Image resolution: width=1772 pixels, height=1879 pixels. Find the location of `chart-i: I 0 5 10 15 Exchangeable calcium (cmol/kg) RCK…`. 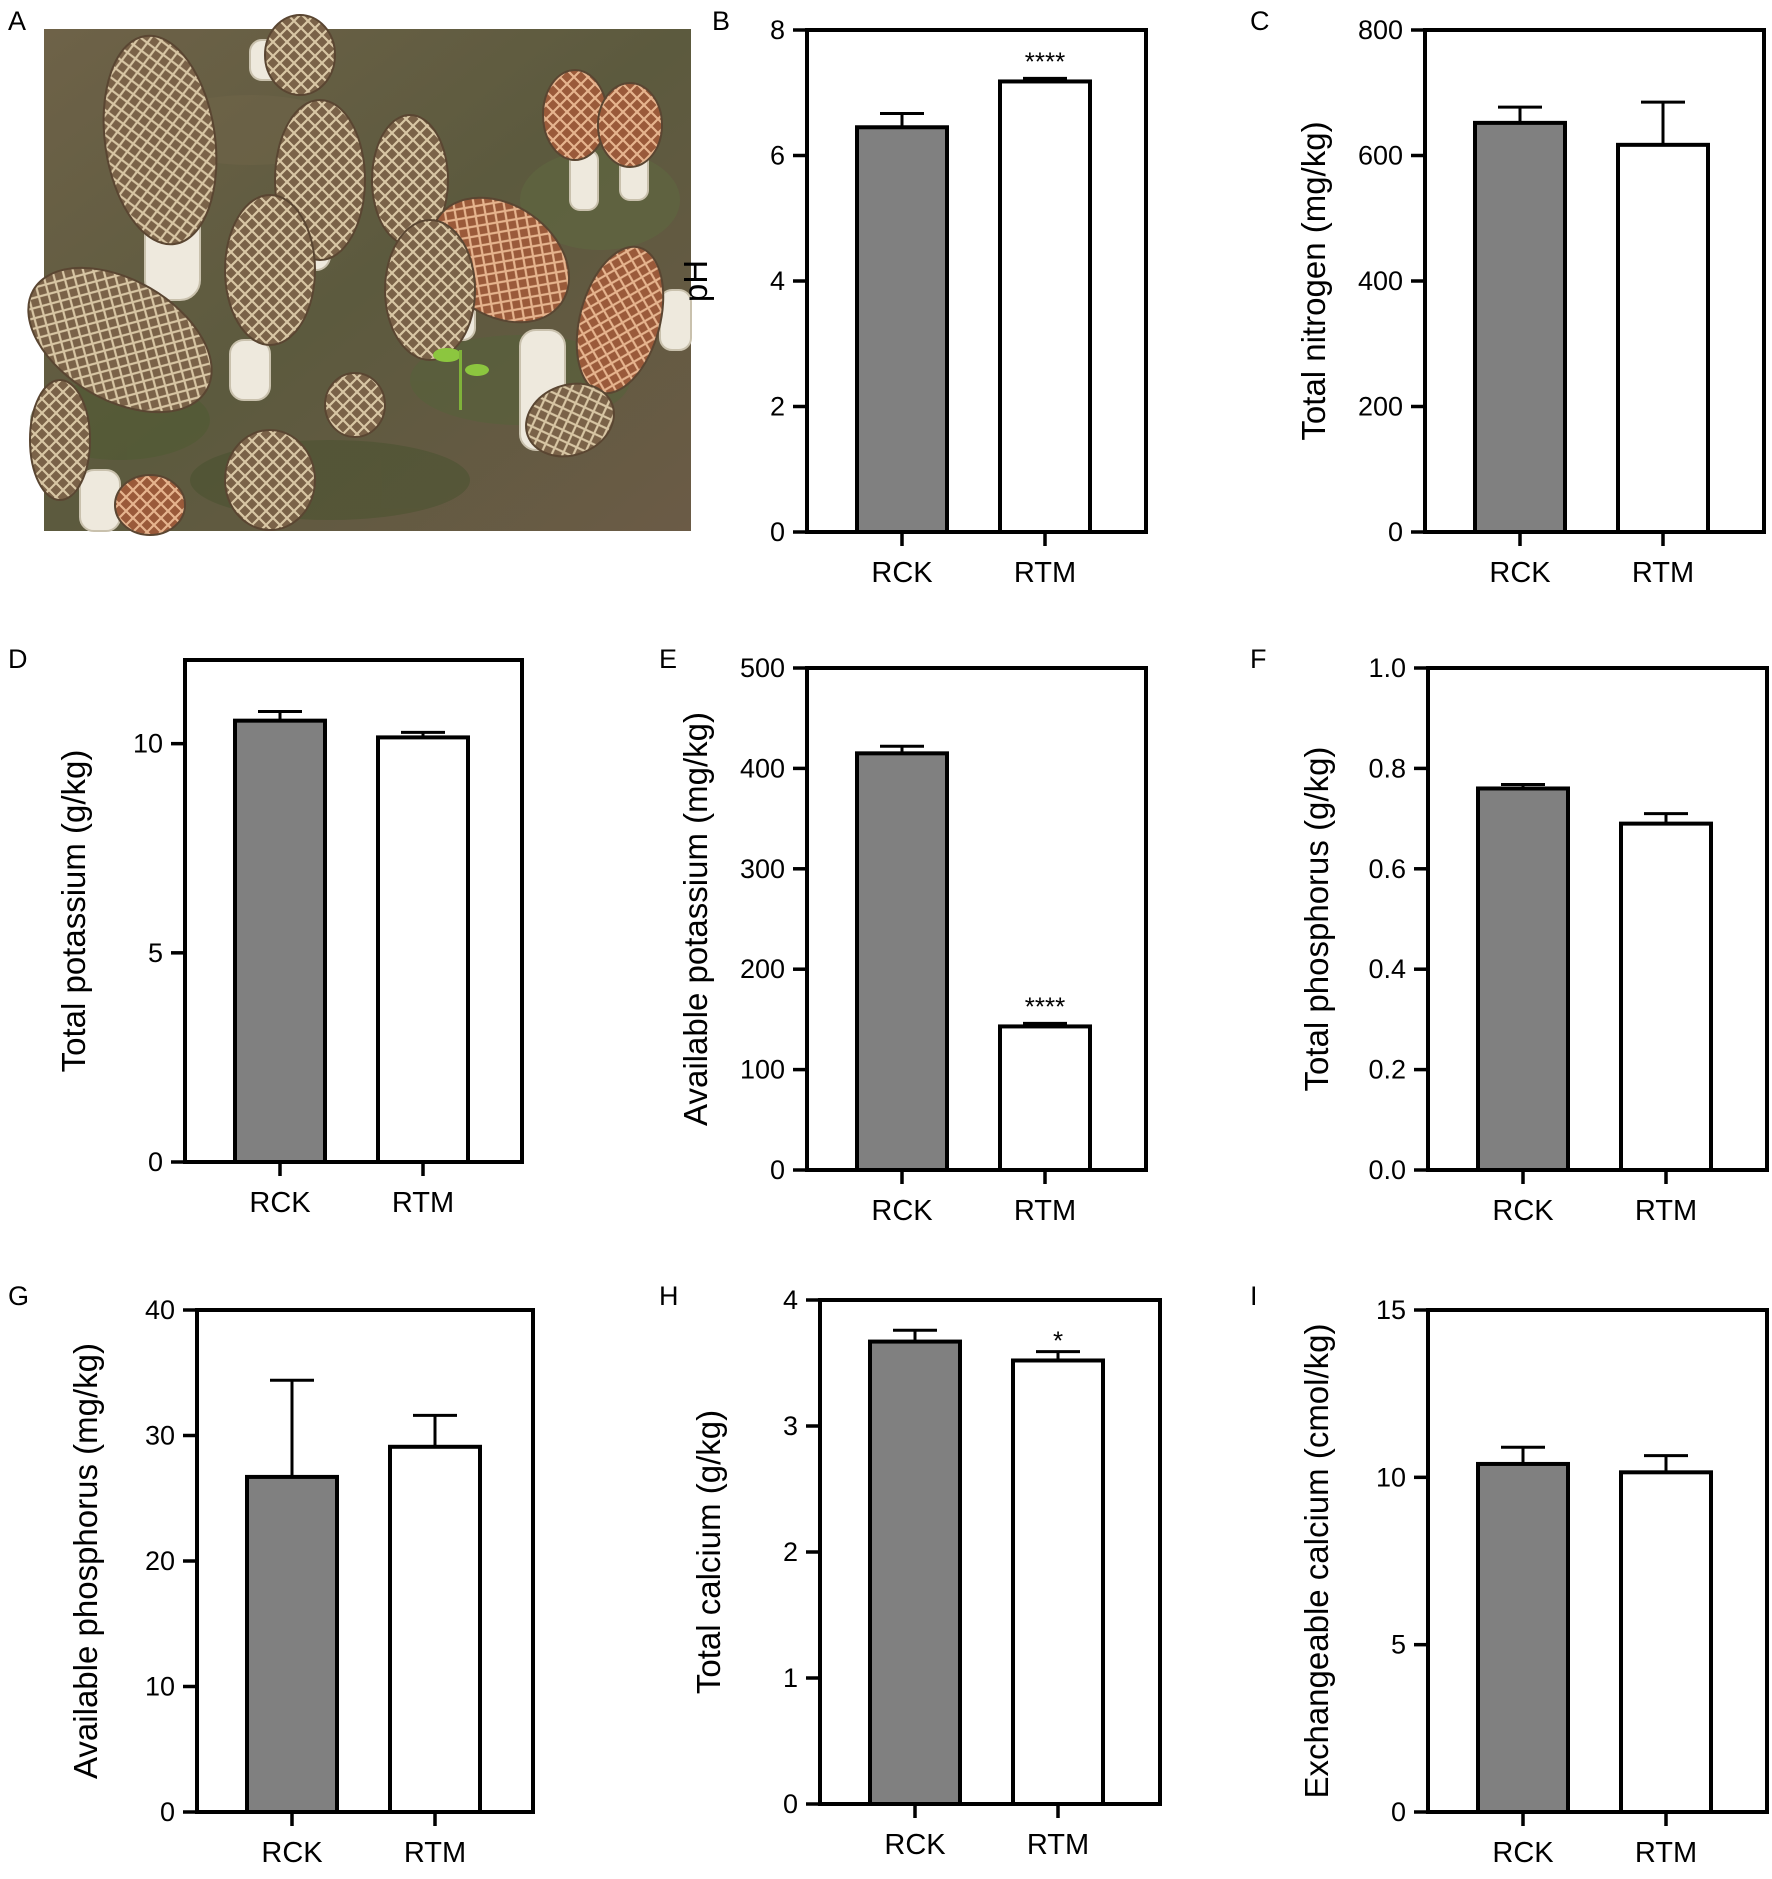

chart-i: I 0 5 10 15 Exchangeable calcium (cmol/kg) RCK… is located at coordinates (1509, 1575).